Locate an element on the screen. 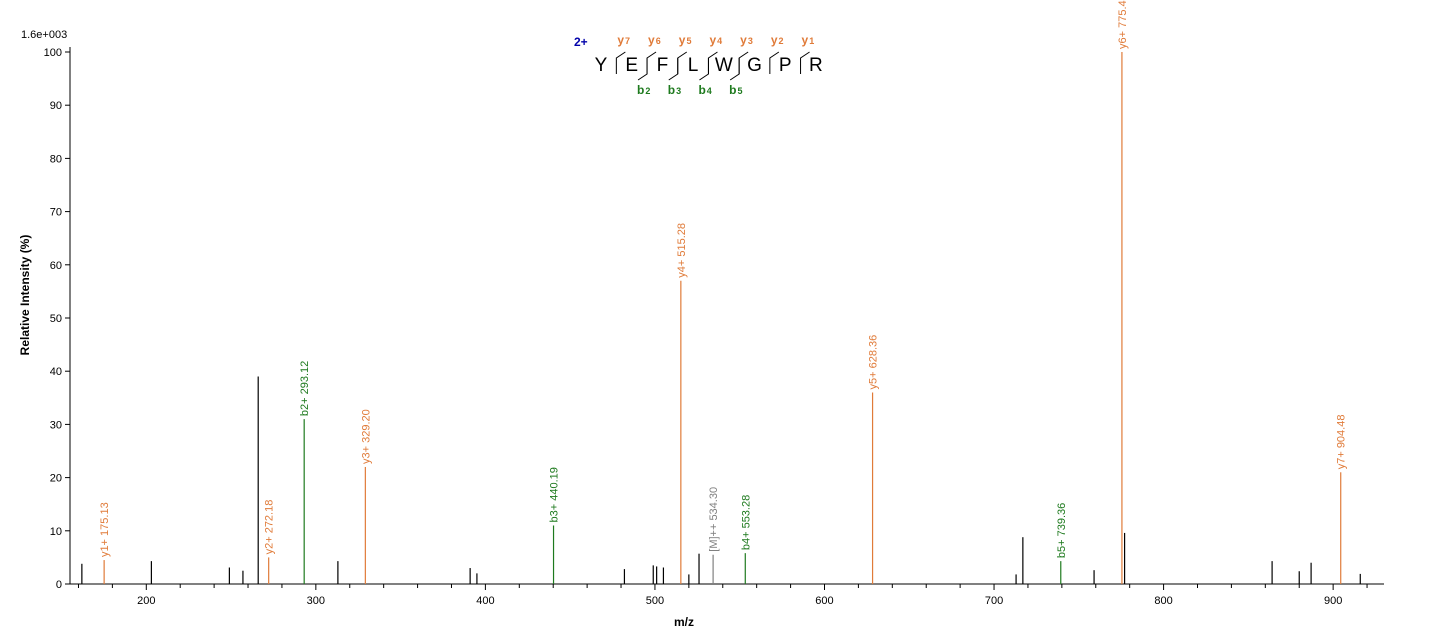  y-tick-label: 90 is located at coordinates (56, 106).